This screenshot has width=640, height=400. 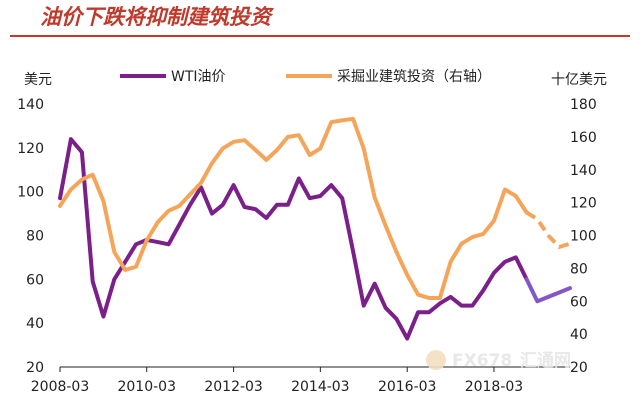 What do you see at coordinates (35, 368) in the screenshot?
I see `y-left-tick-label: 20` at bounding box center [35, 368].